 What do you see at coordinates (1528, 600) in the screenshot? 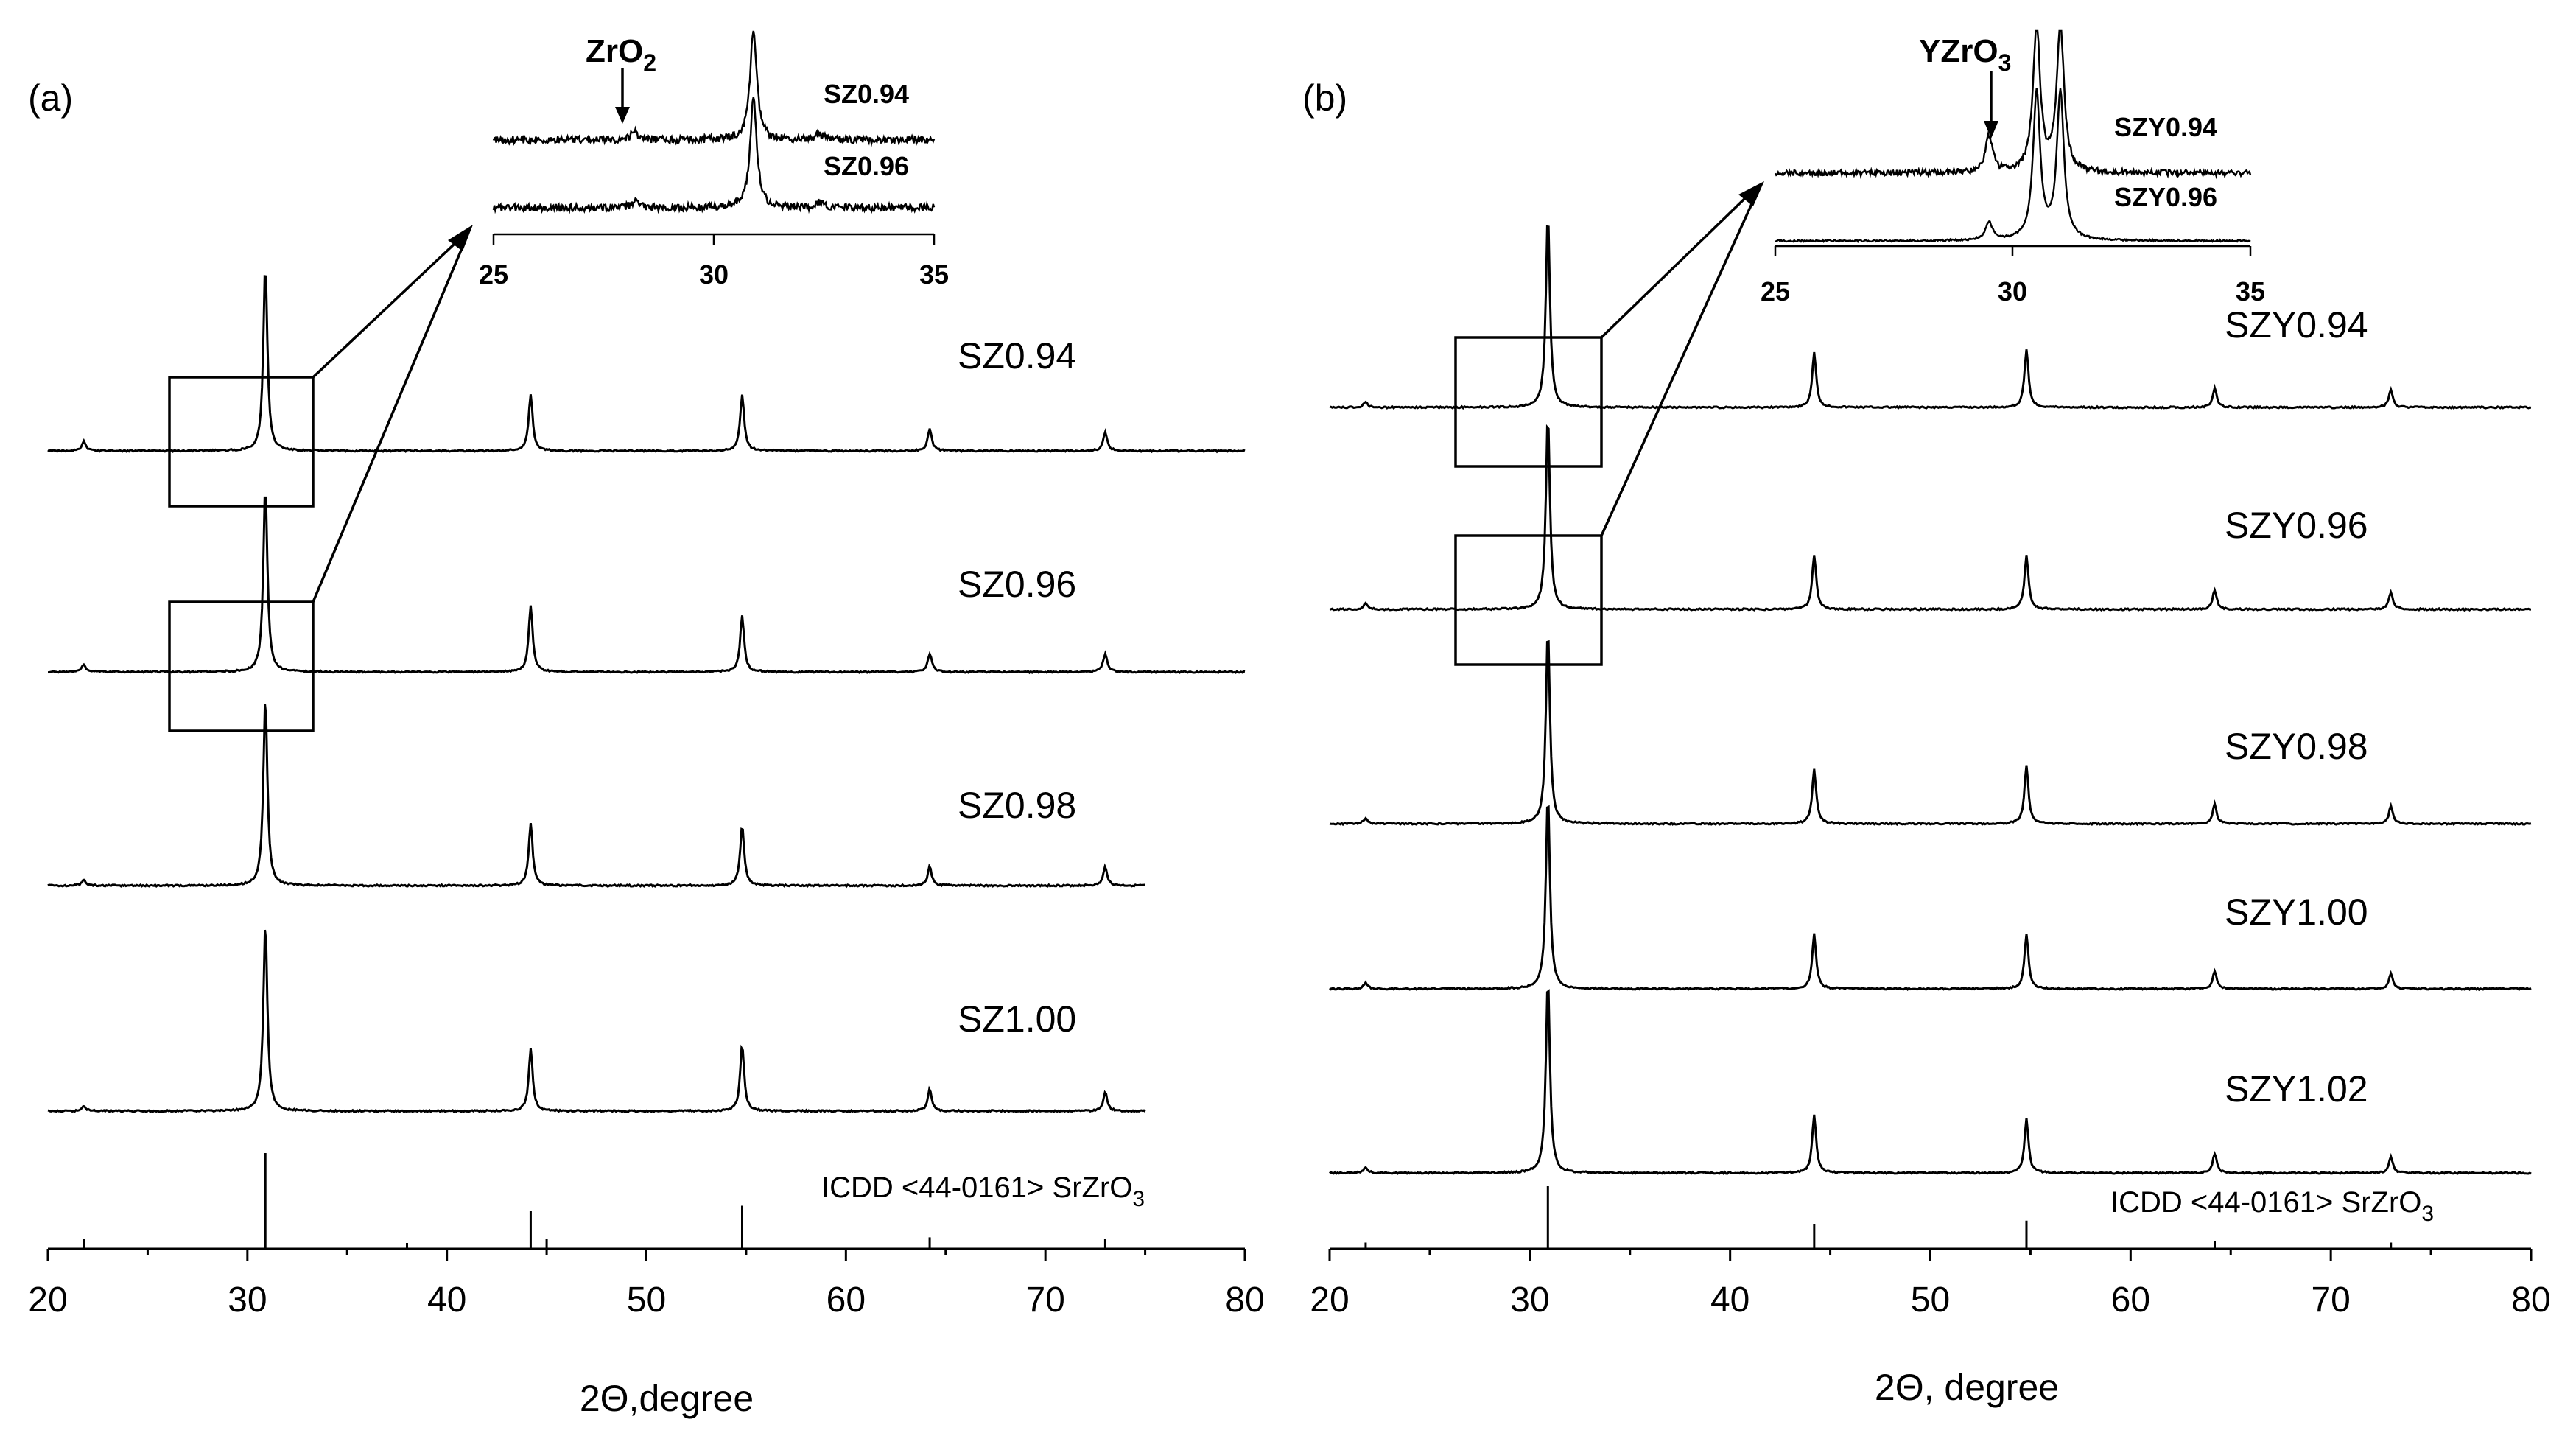
I see `zoom-box-szy0.96` at bounding box center [1528, 600].